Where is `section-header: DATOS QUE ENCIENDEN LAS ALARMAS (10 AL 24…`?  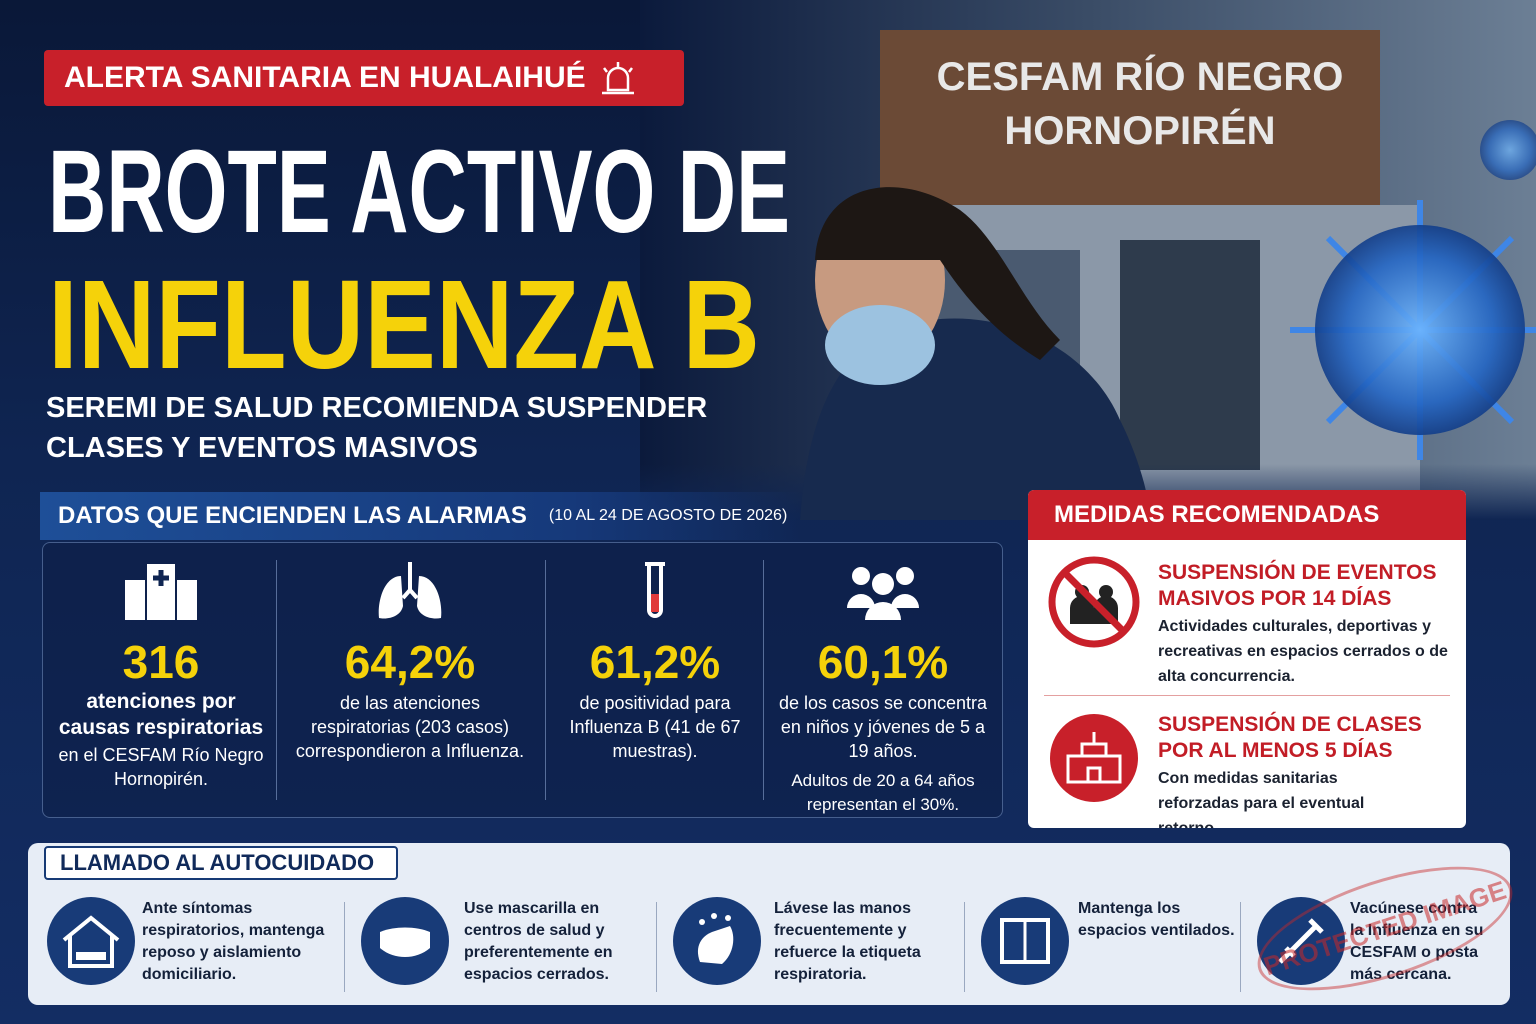 section-header: DATOS QUE ENCIENDEN LAS ALARMAS (10 AL 24… is located at coordinates (420, 516).